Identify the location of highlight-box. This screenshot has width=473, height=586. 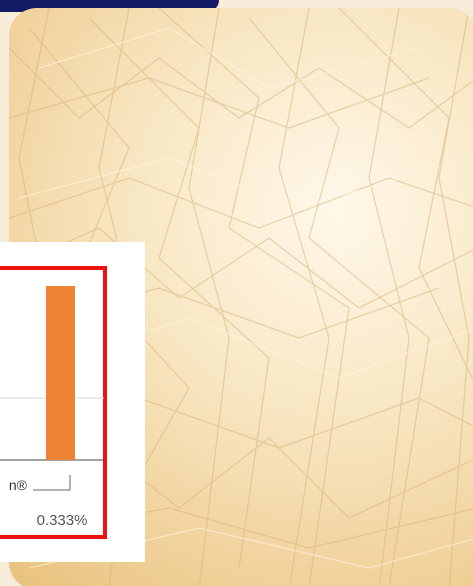
(53, 402).